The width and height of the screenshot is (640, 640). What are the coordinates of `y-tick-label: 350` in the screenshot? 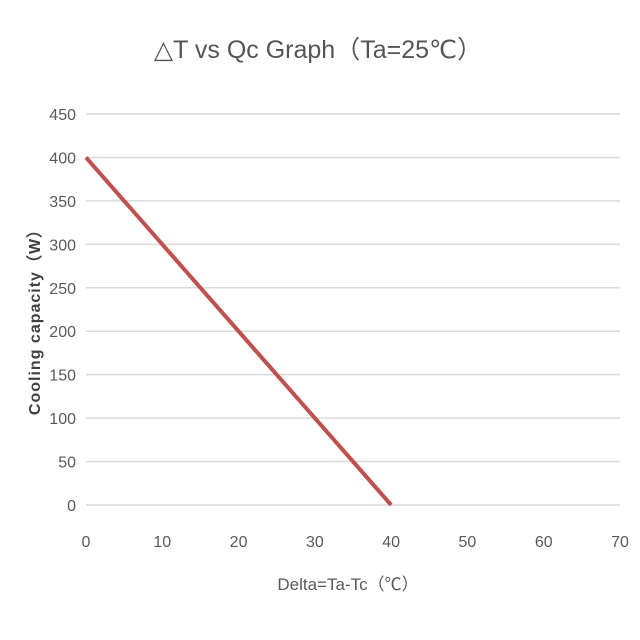 It's located at (62, 202).